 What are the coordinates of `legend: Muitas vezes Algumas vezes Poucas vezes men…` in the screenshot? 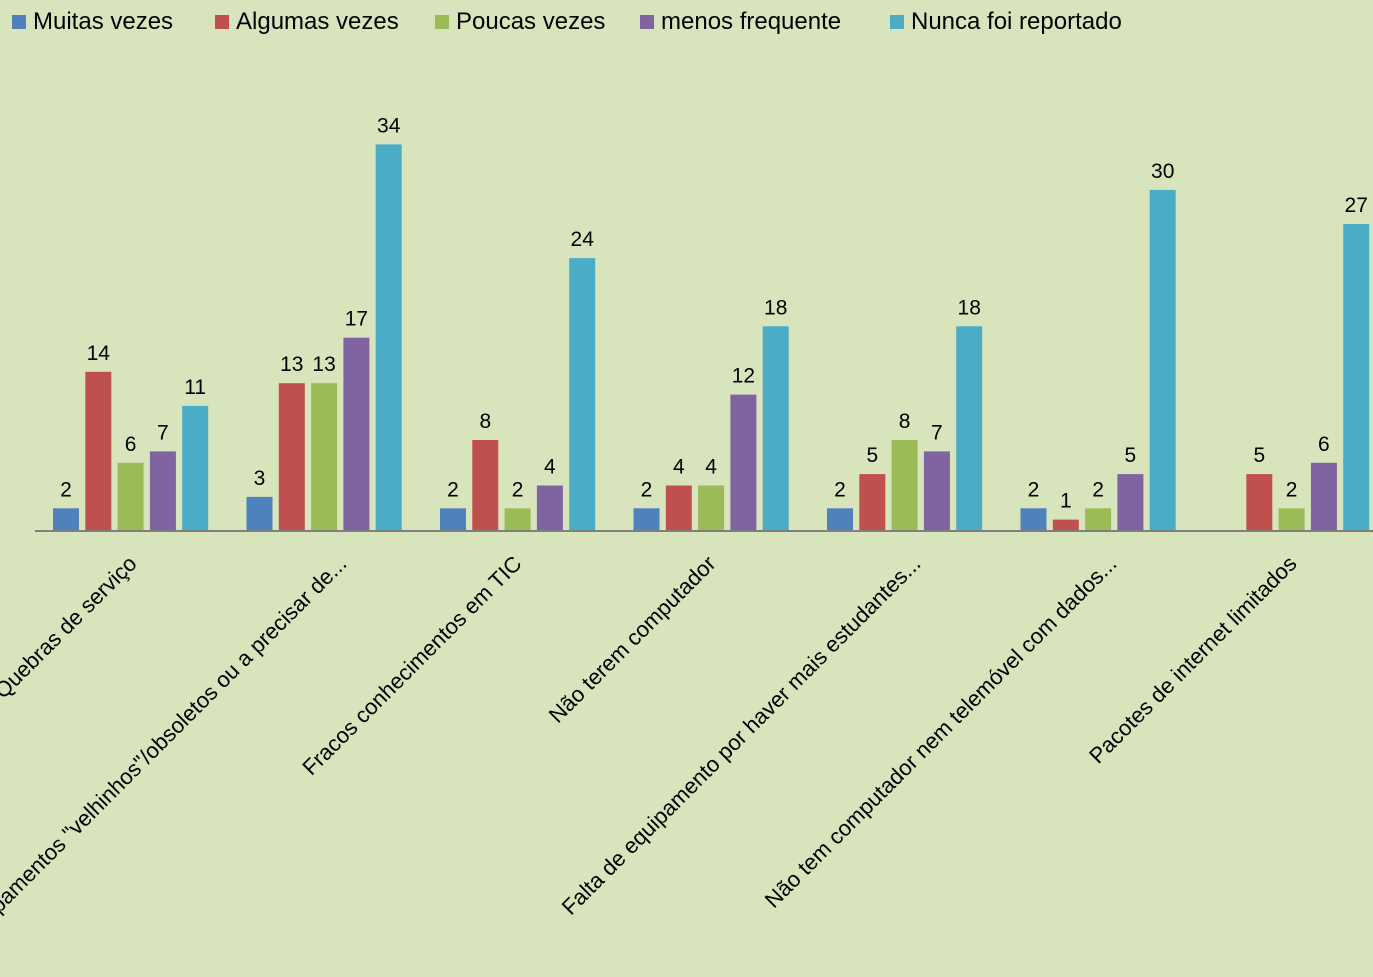 It's located at (686, 22).